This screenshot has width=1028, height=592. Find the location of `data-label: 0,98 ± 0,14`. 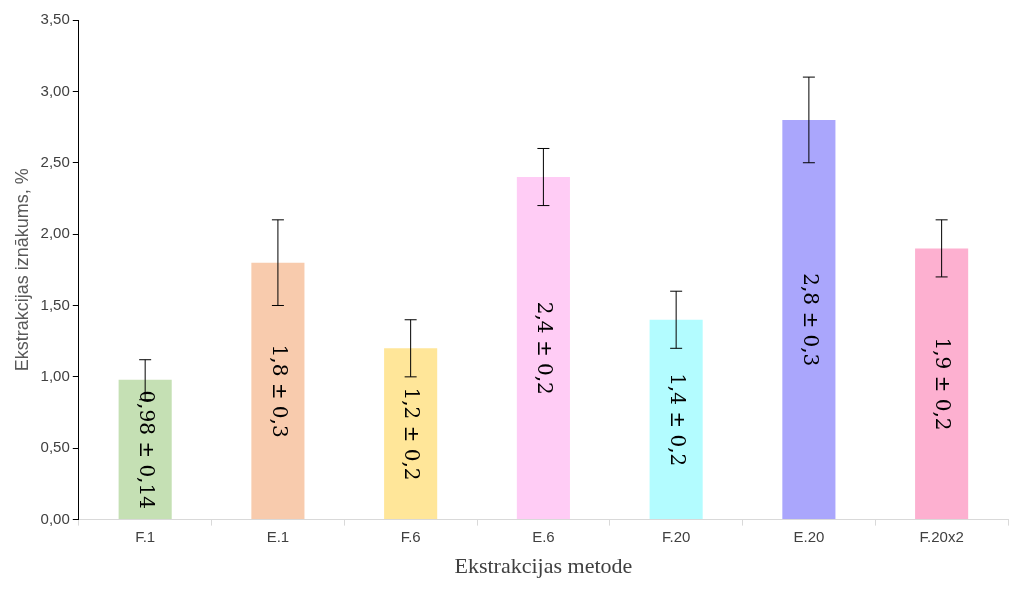

data-label: 0,98 ± 0,14 is located at coordinates (146, 449).